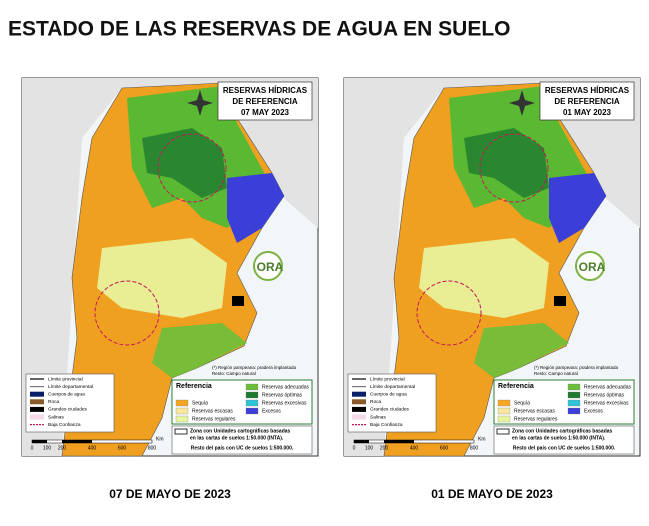 This screenshot has width=649, height=526. Describe the element at coordinates (64, 425) in the screenshot. I see `base-legend-label: Baja Confianza` at that location.